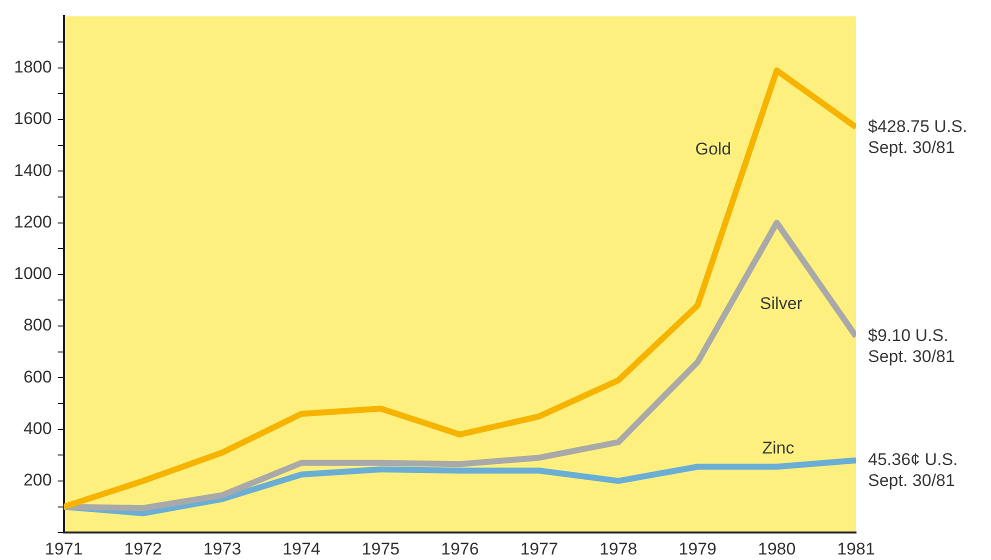 The image size is (991, 560). I want to click on text: 45.36¢ U.S. Sept. 30/81, so click(913, 470).